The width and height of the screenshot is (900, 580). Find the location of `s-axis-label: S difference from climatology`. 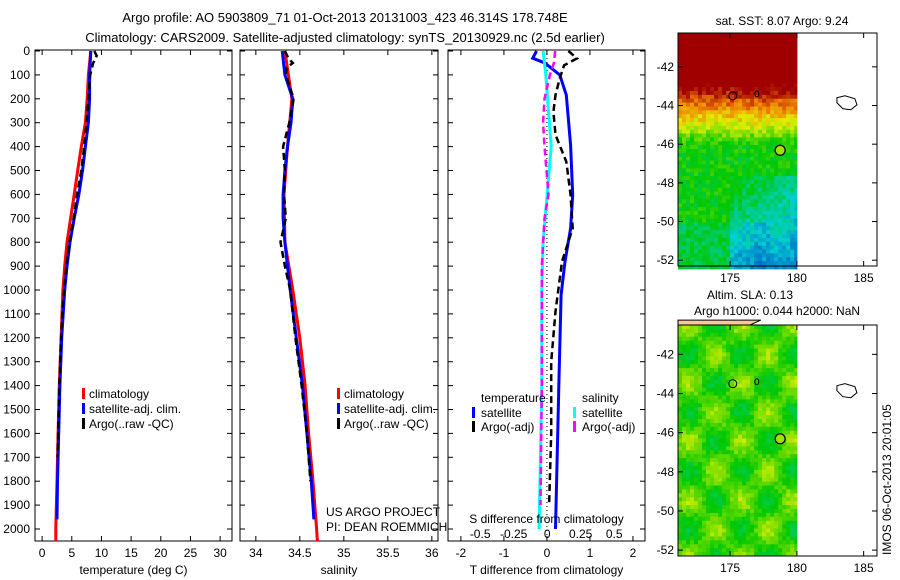

s-axis-label: S difference from climatology is located at coordinates (546, 519).